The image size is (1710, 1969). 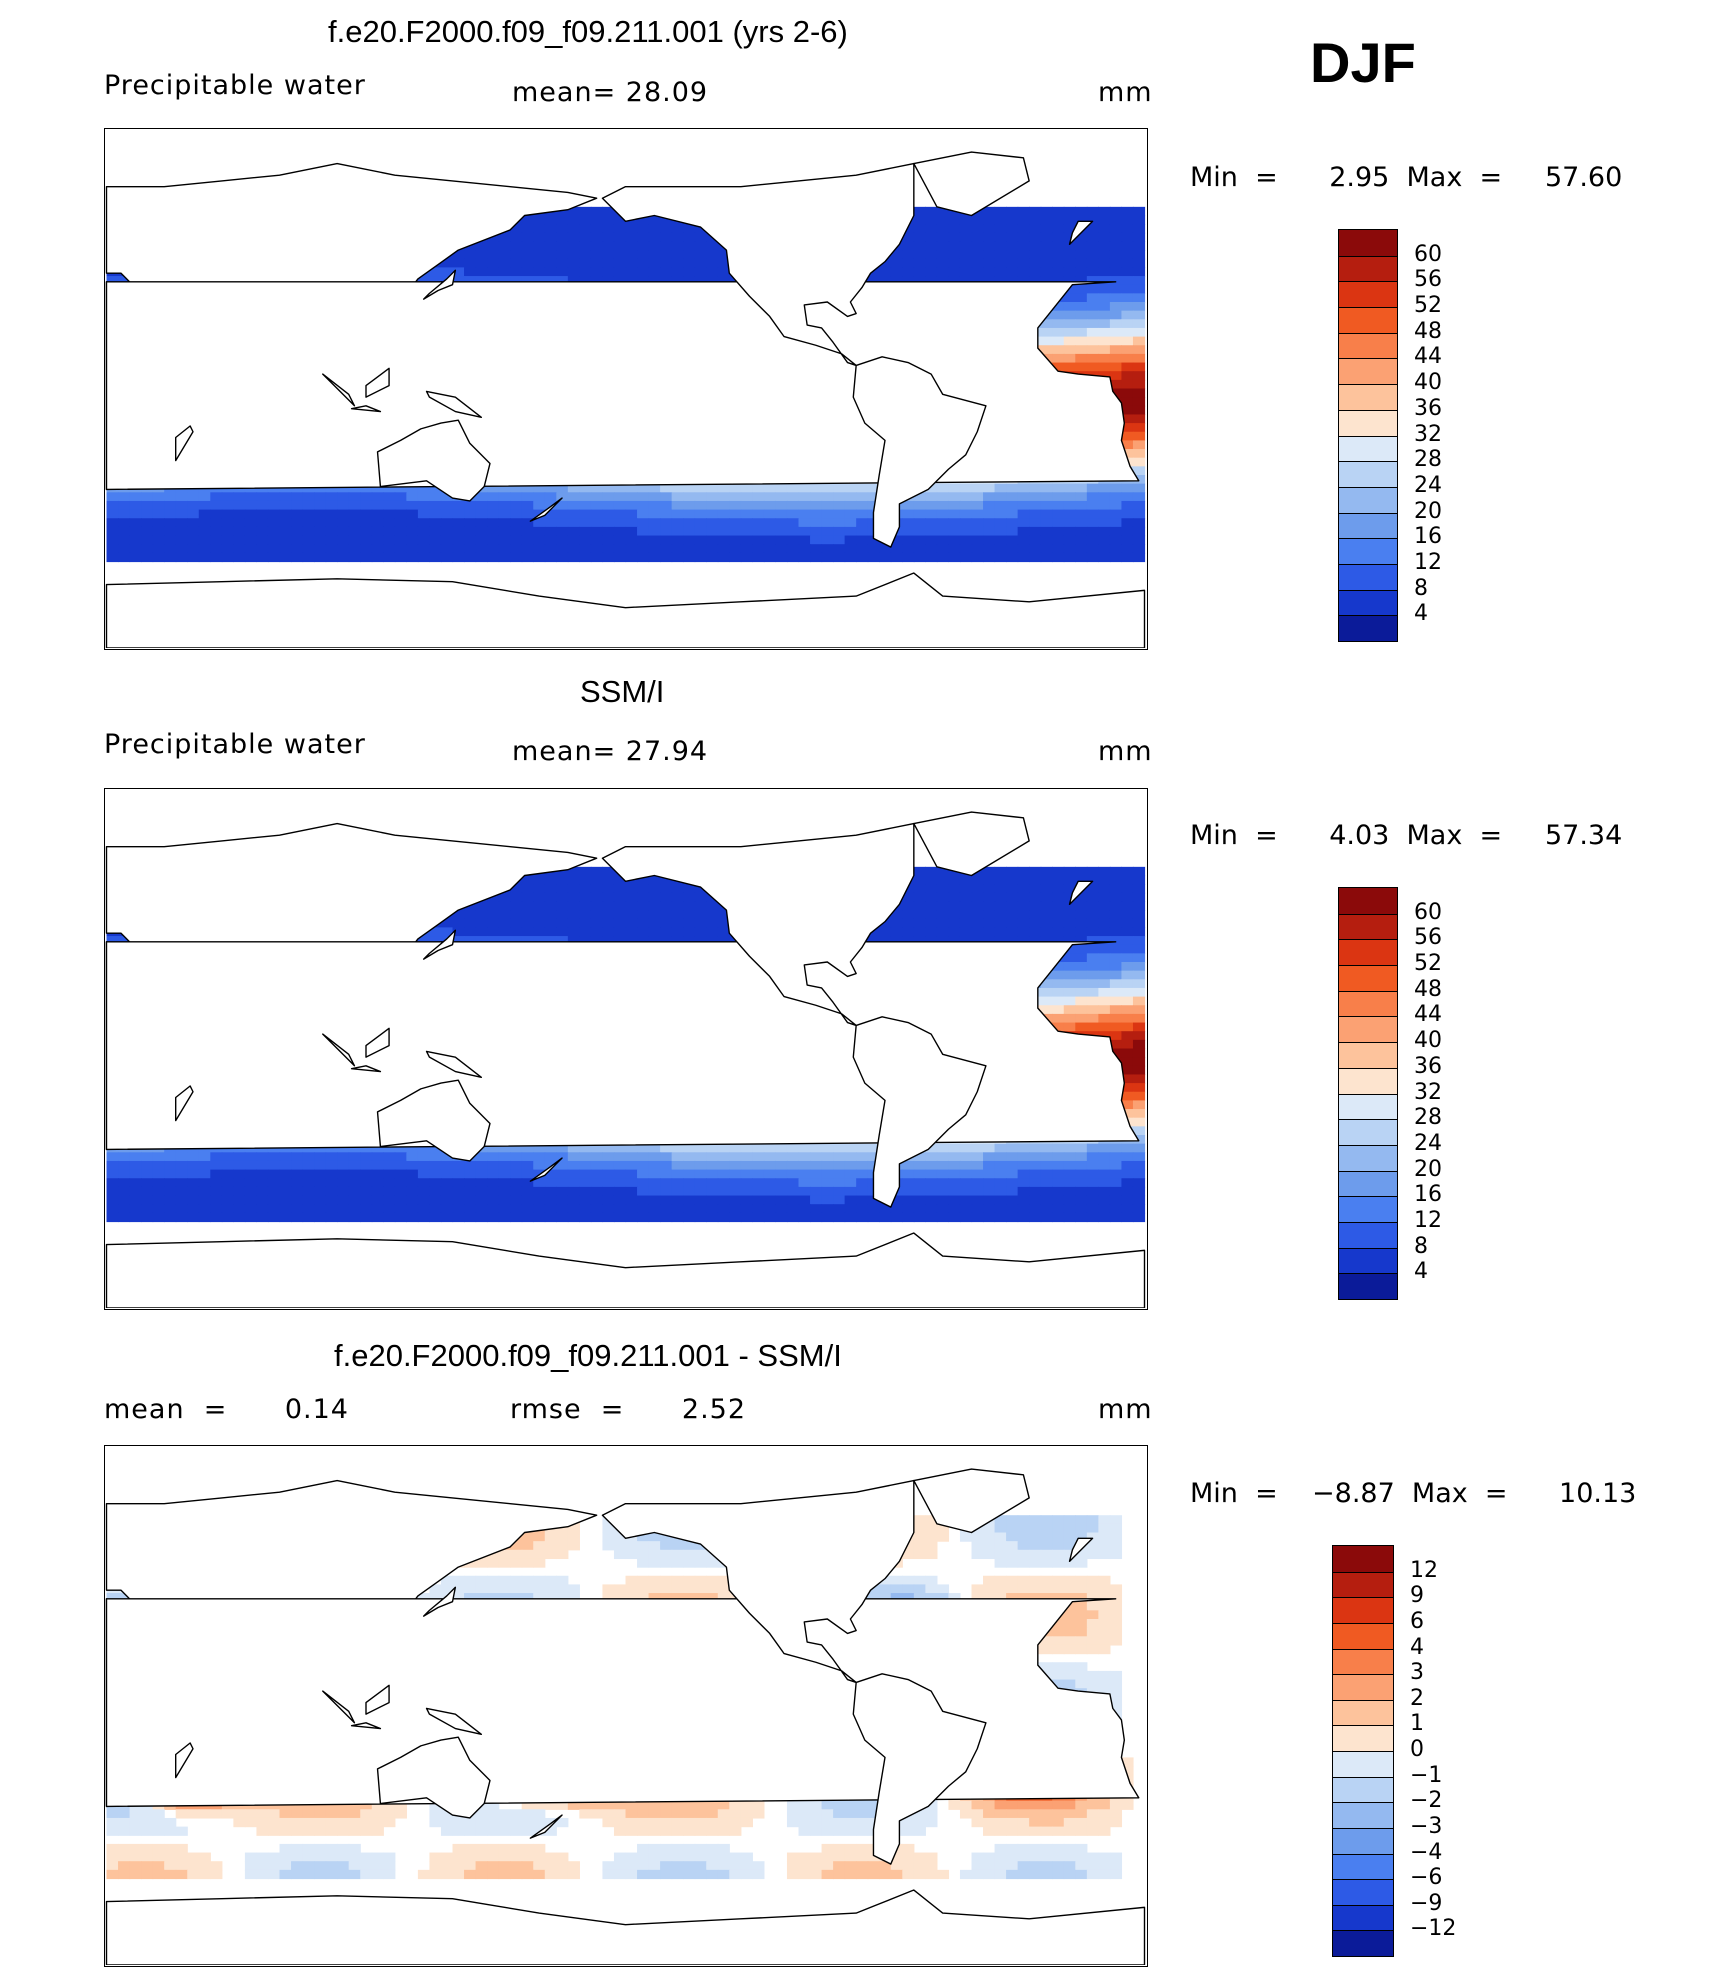 I want to click on colorbar-tick-label: 44, so click(x=1428, y=357).